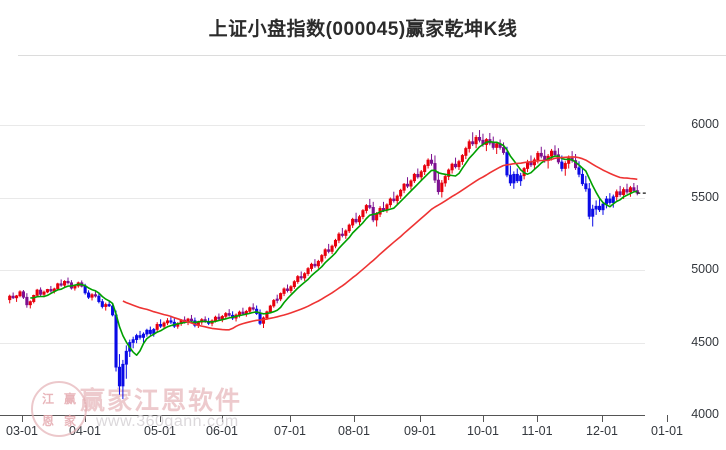 The height and width of the screenshot is (450, 726). What do you see at coordinates (705, 269) in the screenshot?
I see `y-axis-tick-label: 5000` at bounding box center [705, 269].